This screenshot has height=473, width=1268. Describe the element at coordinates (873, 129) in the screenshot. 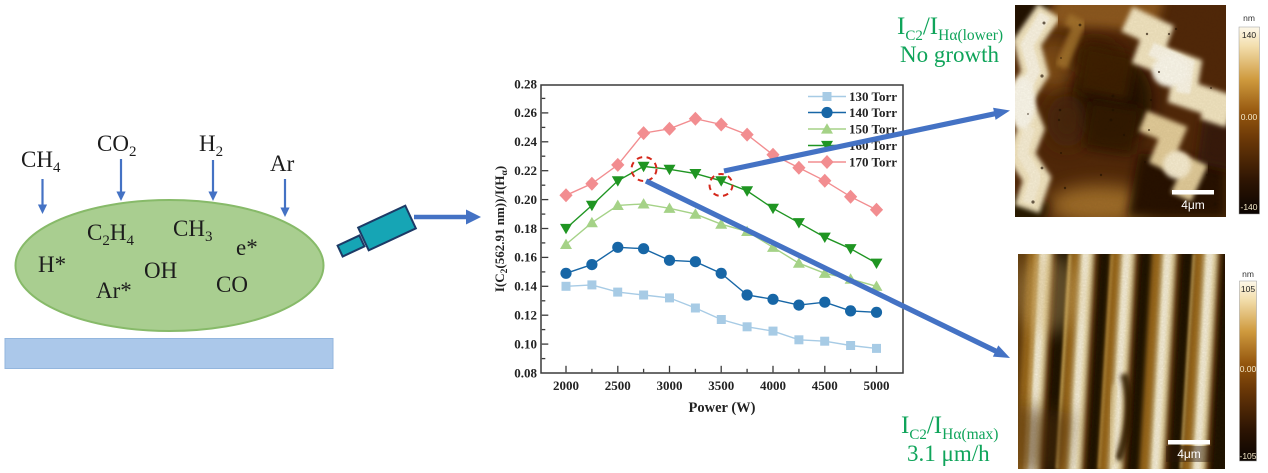

I see `svg-text: 150 Torr` at that location.